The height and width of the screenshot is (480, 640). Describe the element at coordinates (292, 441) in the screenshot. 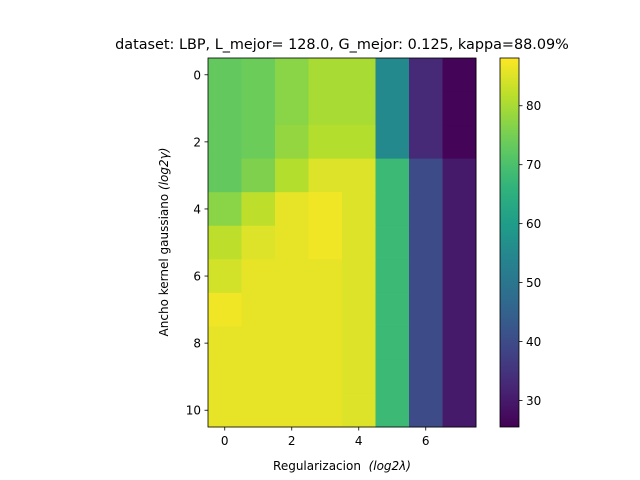

I see `x-tick-label: 2` at that location.